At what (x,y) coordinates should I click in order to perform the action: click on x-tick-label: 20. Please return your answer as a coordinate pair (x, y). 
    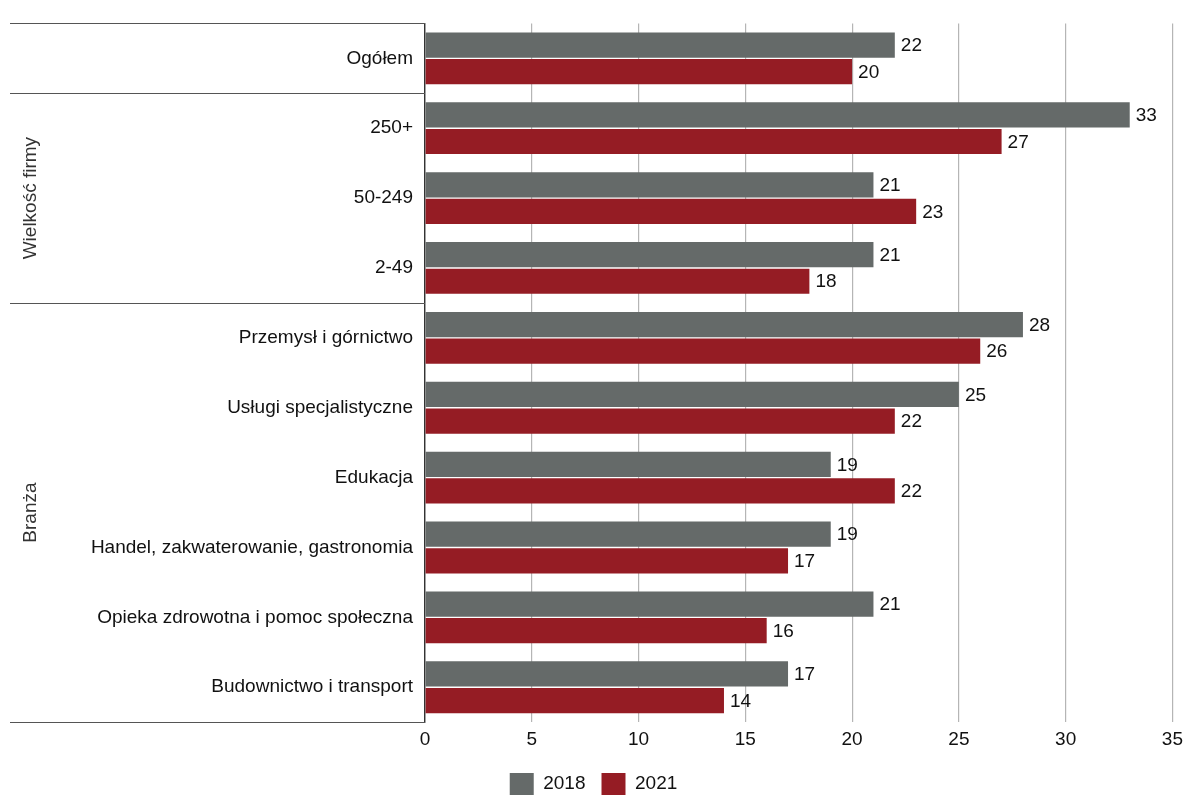
    Looking at the image, I should click on (852, 738).